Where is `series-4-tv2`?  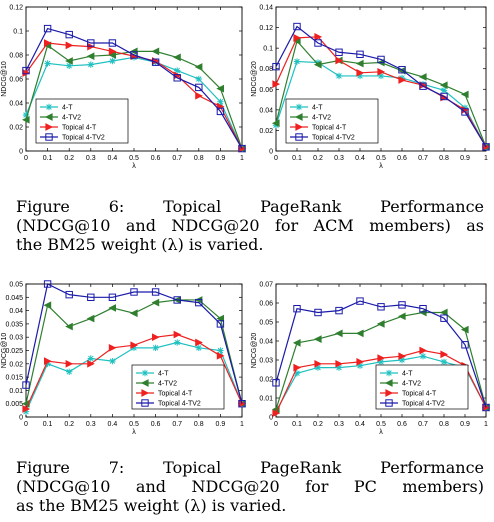
series-4-tv2 is located at coordinates (380, 361).